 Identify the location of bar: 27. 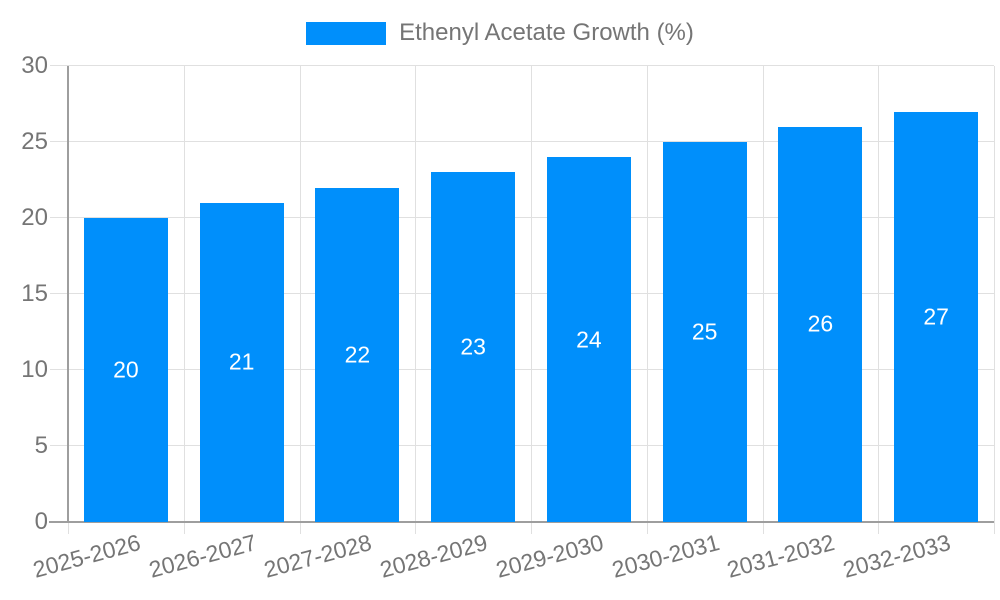
(936, 316).